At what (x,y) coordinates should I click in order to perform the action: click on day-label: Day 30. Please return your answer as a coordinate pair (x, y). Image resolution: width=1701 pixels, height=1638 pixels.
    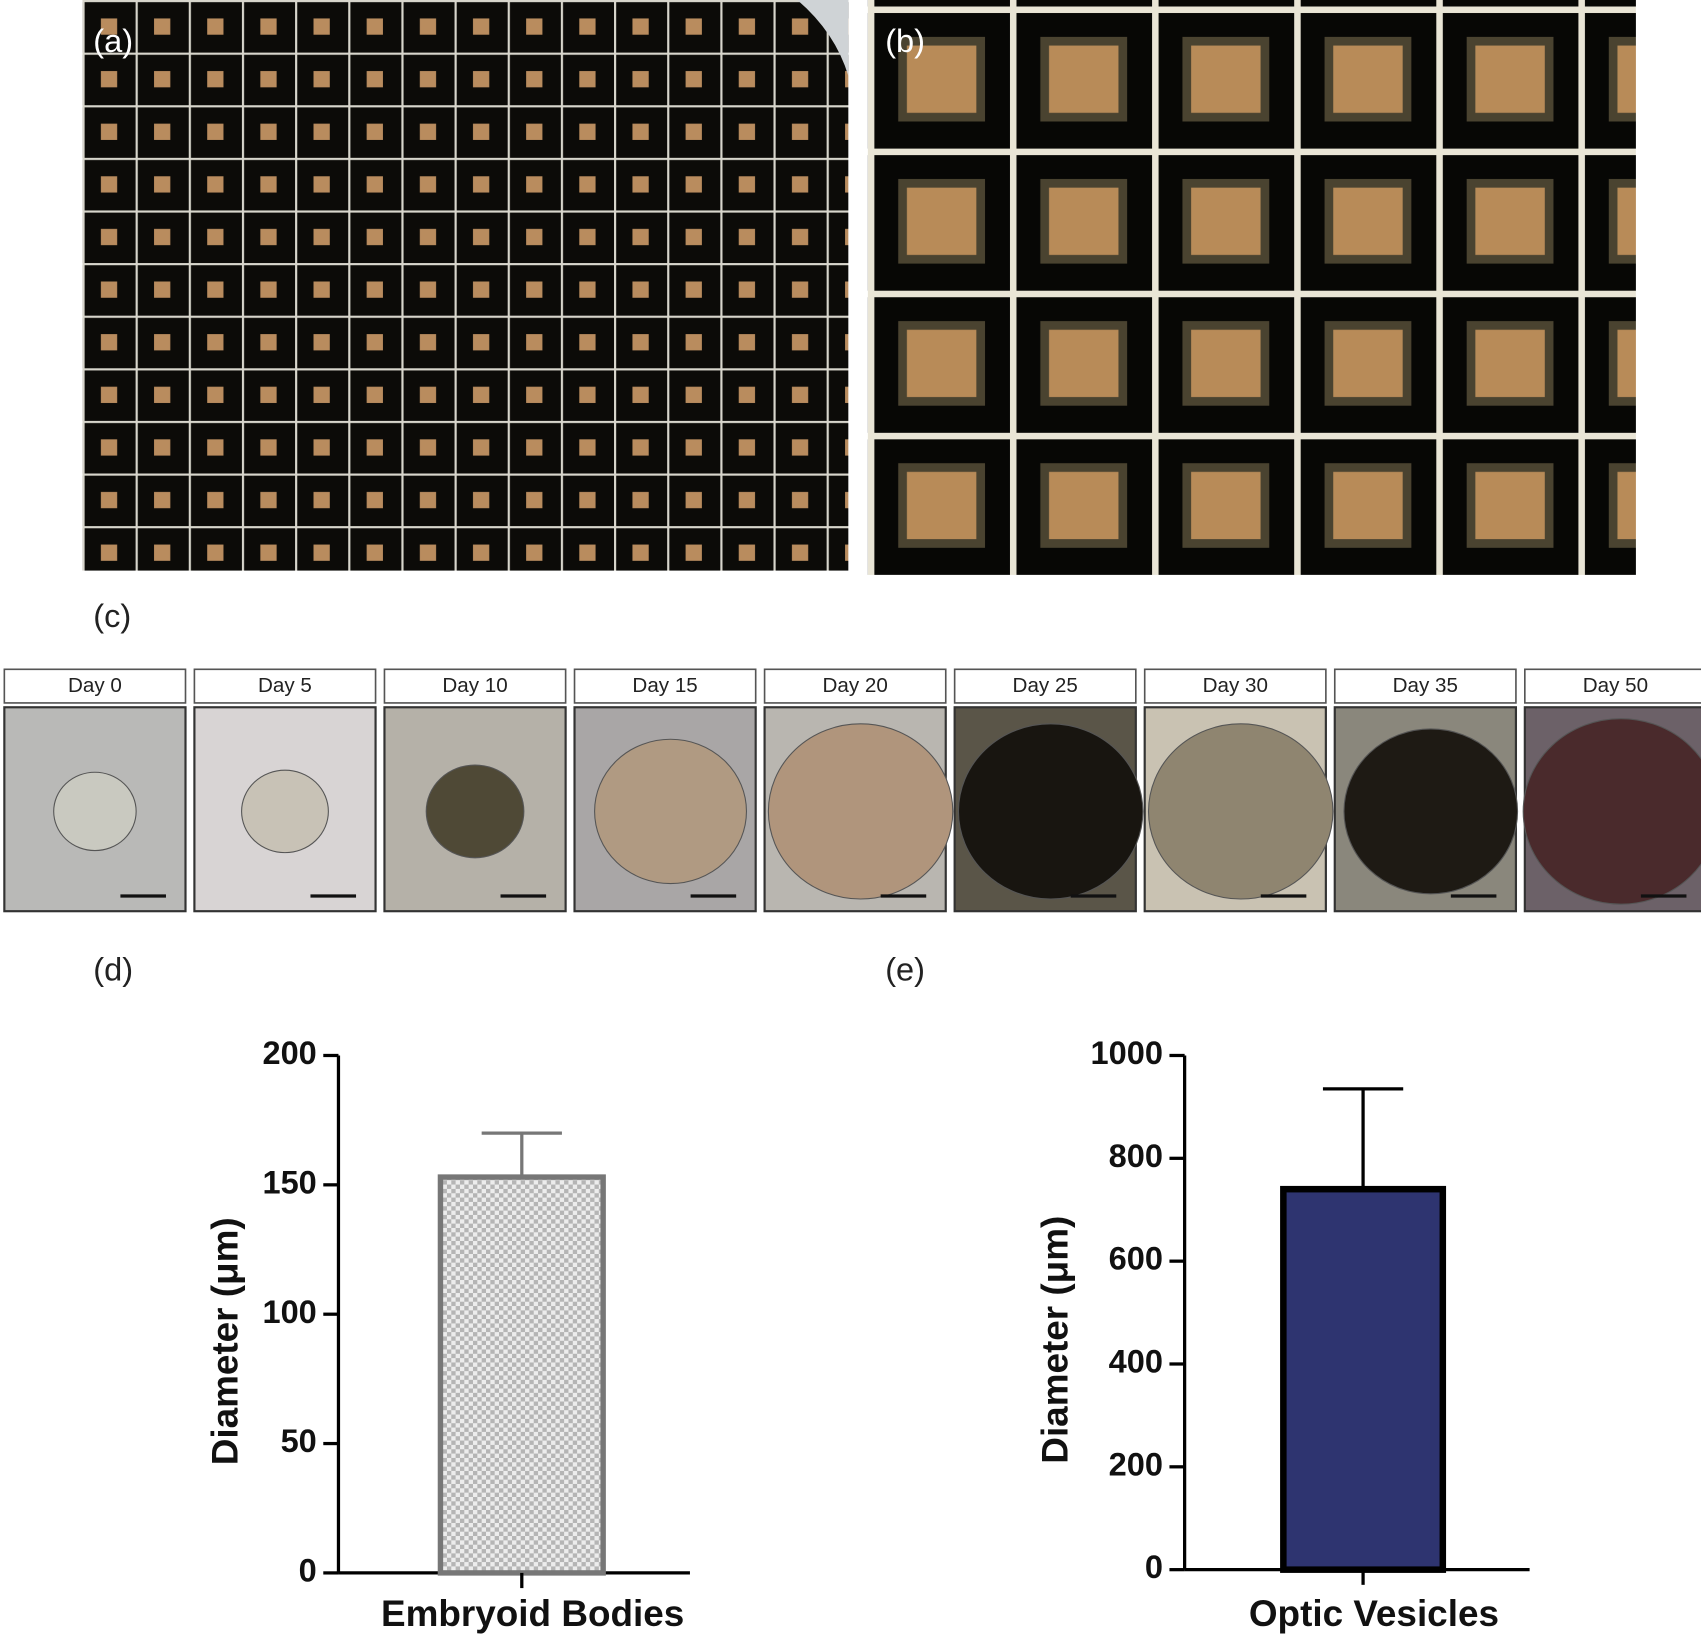
    Looking at the image, I should click on (1235, 685).